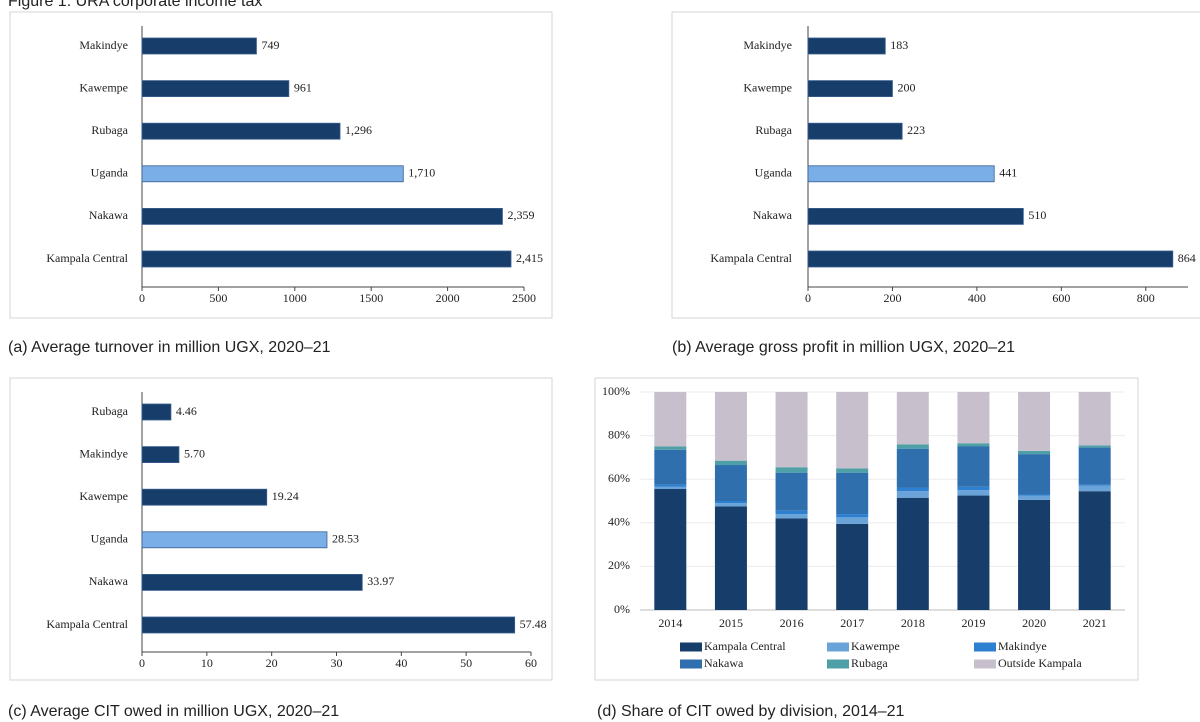  Describe the element at coordinates (448, 298) in the screenshot. I see `x-tick-label: 2000` at that location.